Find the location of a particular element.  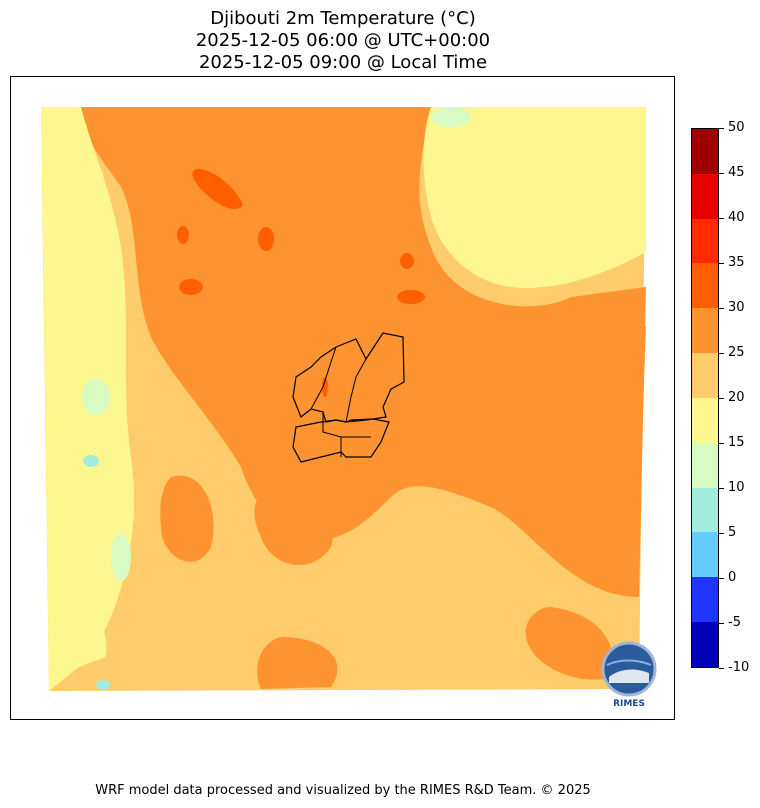

colorbar-tick-label: 30 is located at coordinates (736, 307).